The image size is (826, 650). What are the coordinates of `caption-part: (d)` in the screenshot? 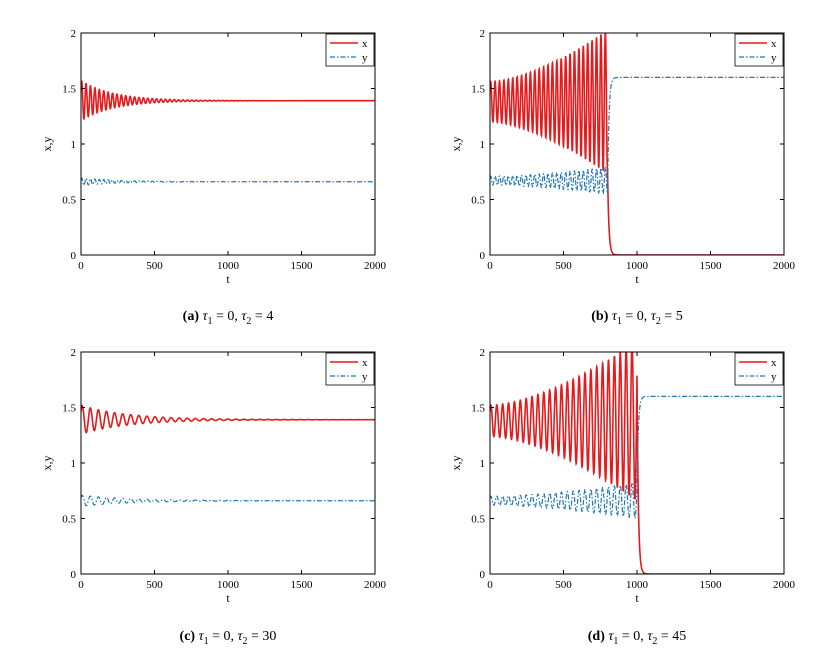 It's located at (596, 636).